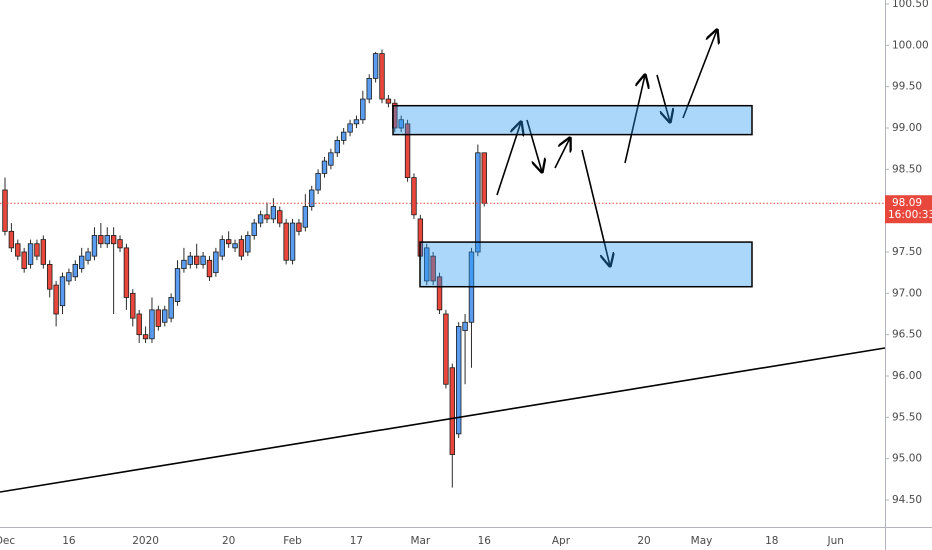 This screenshot has width=932, height=550. Describe the element at coordinates (907, 335) in the screenshot. I see `y-tick-label: 96.50` at that location.